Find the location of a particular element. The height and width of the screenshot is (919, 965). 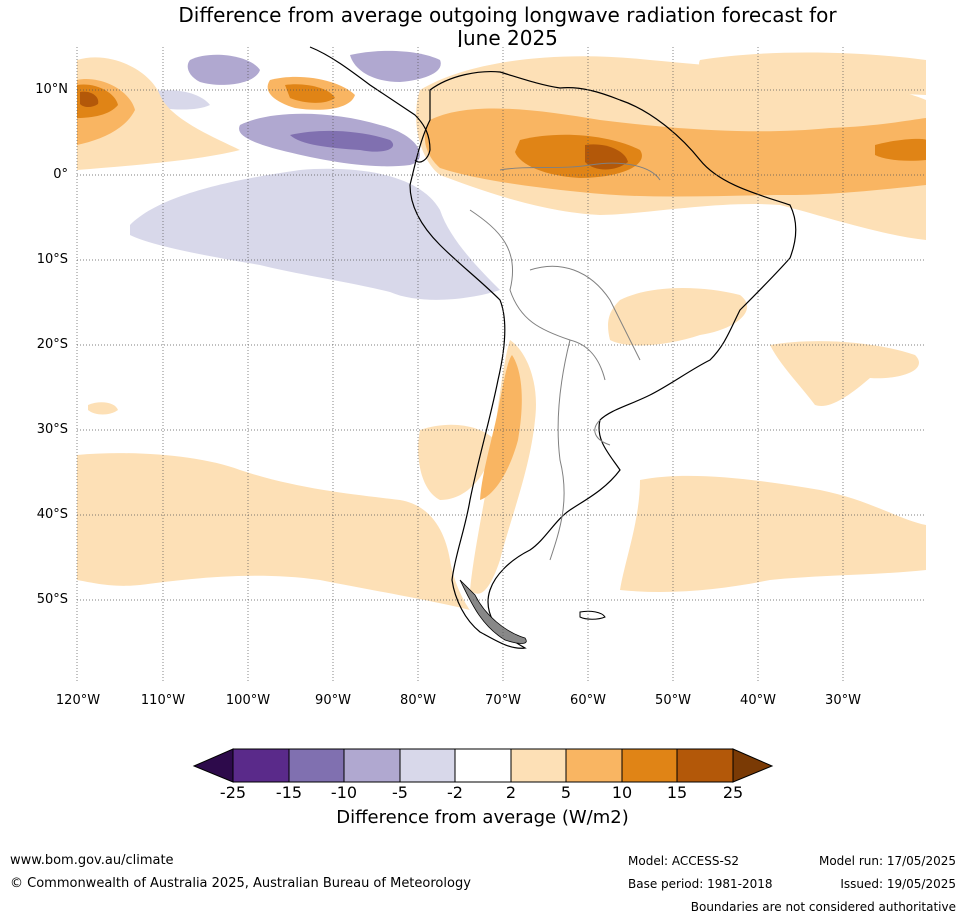

footer-issued: Issued: 19/05/2025 is located at coordinates (898, 884).